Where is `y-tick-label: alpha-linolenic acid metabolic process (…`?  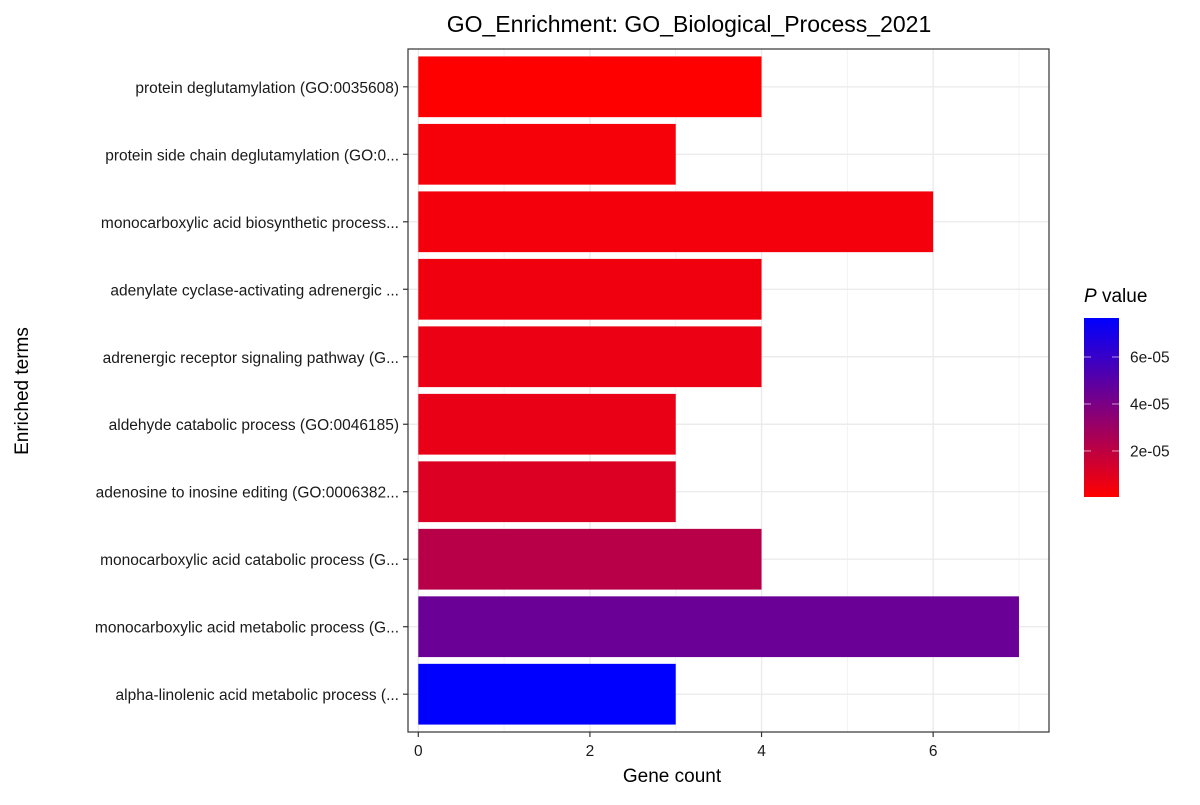 y-tick-label: alpha-linolenic acid metabolic process (… is located at coordinates (257, 695).